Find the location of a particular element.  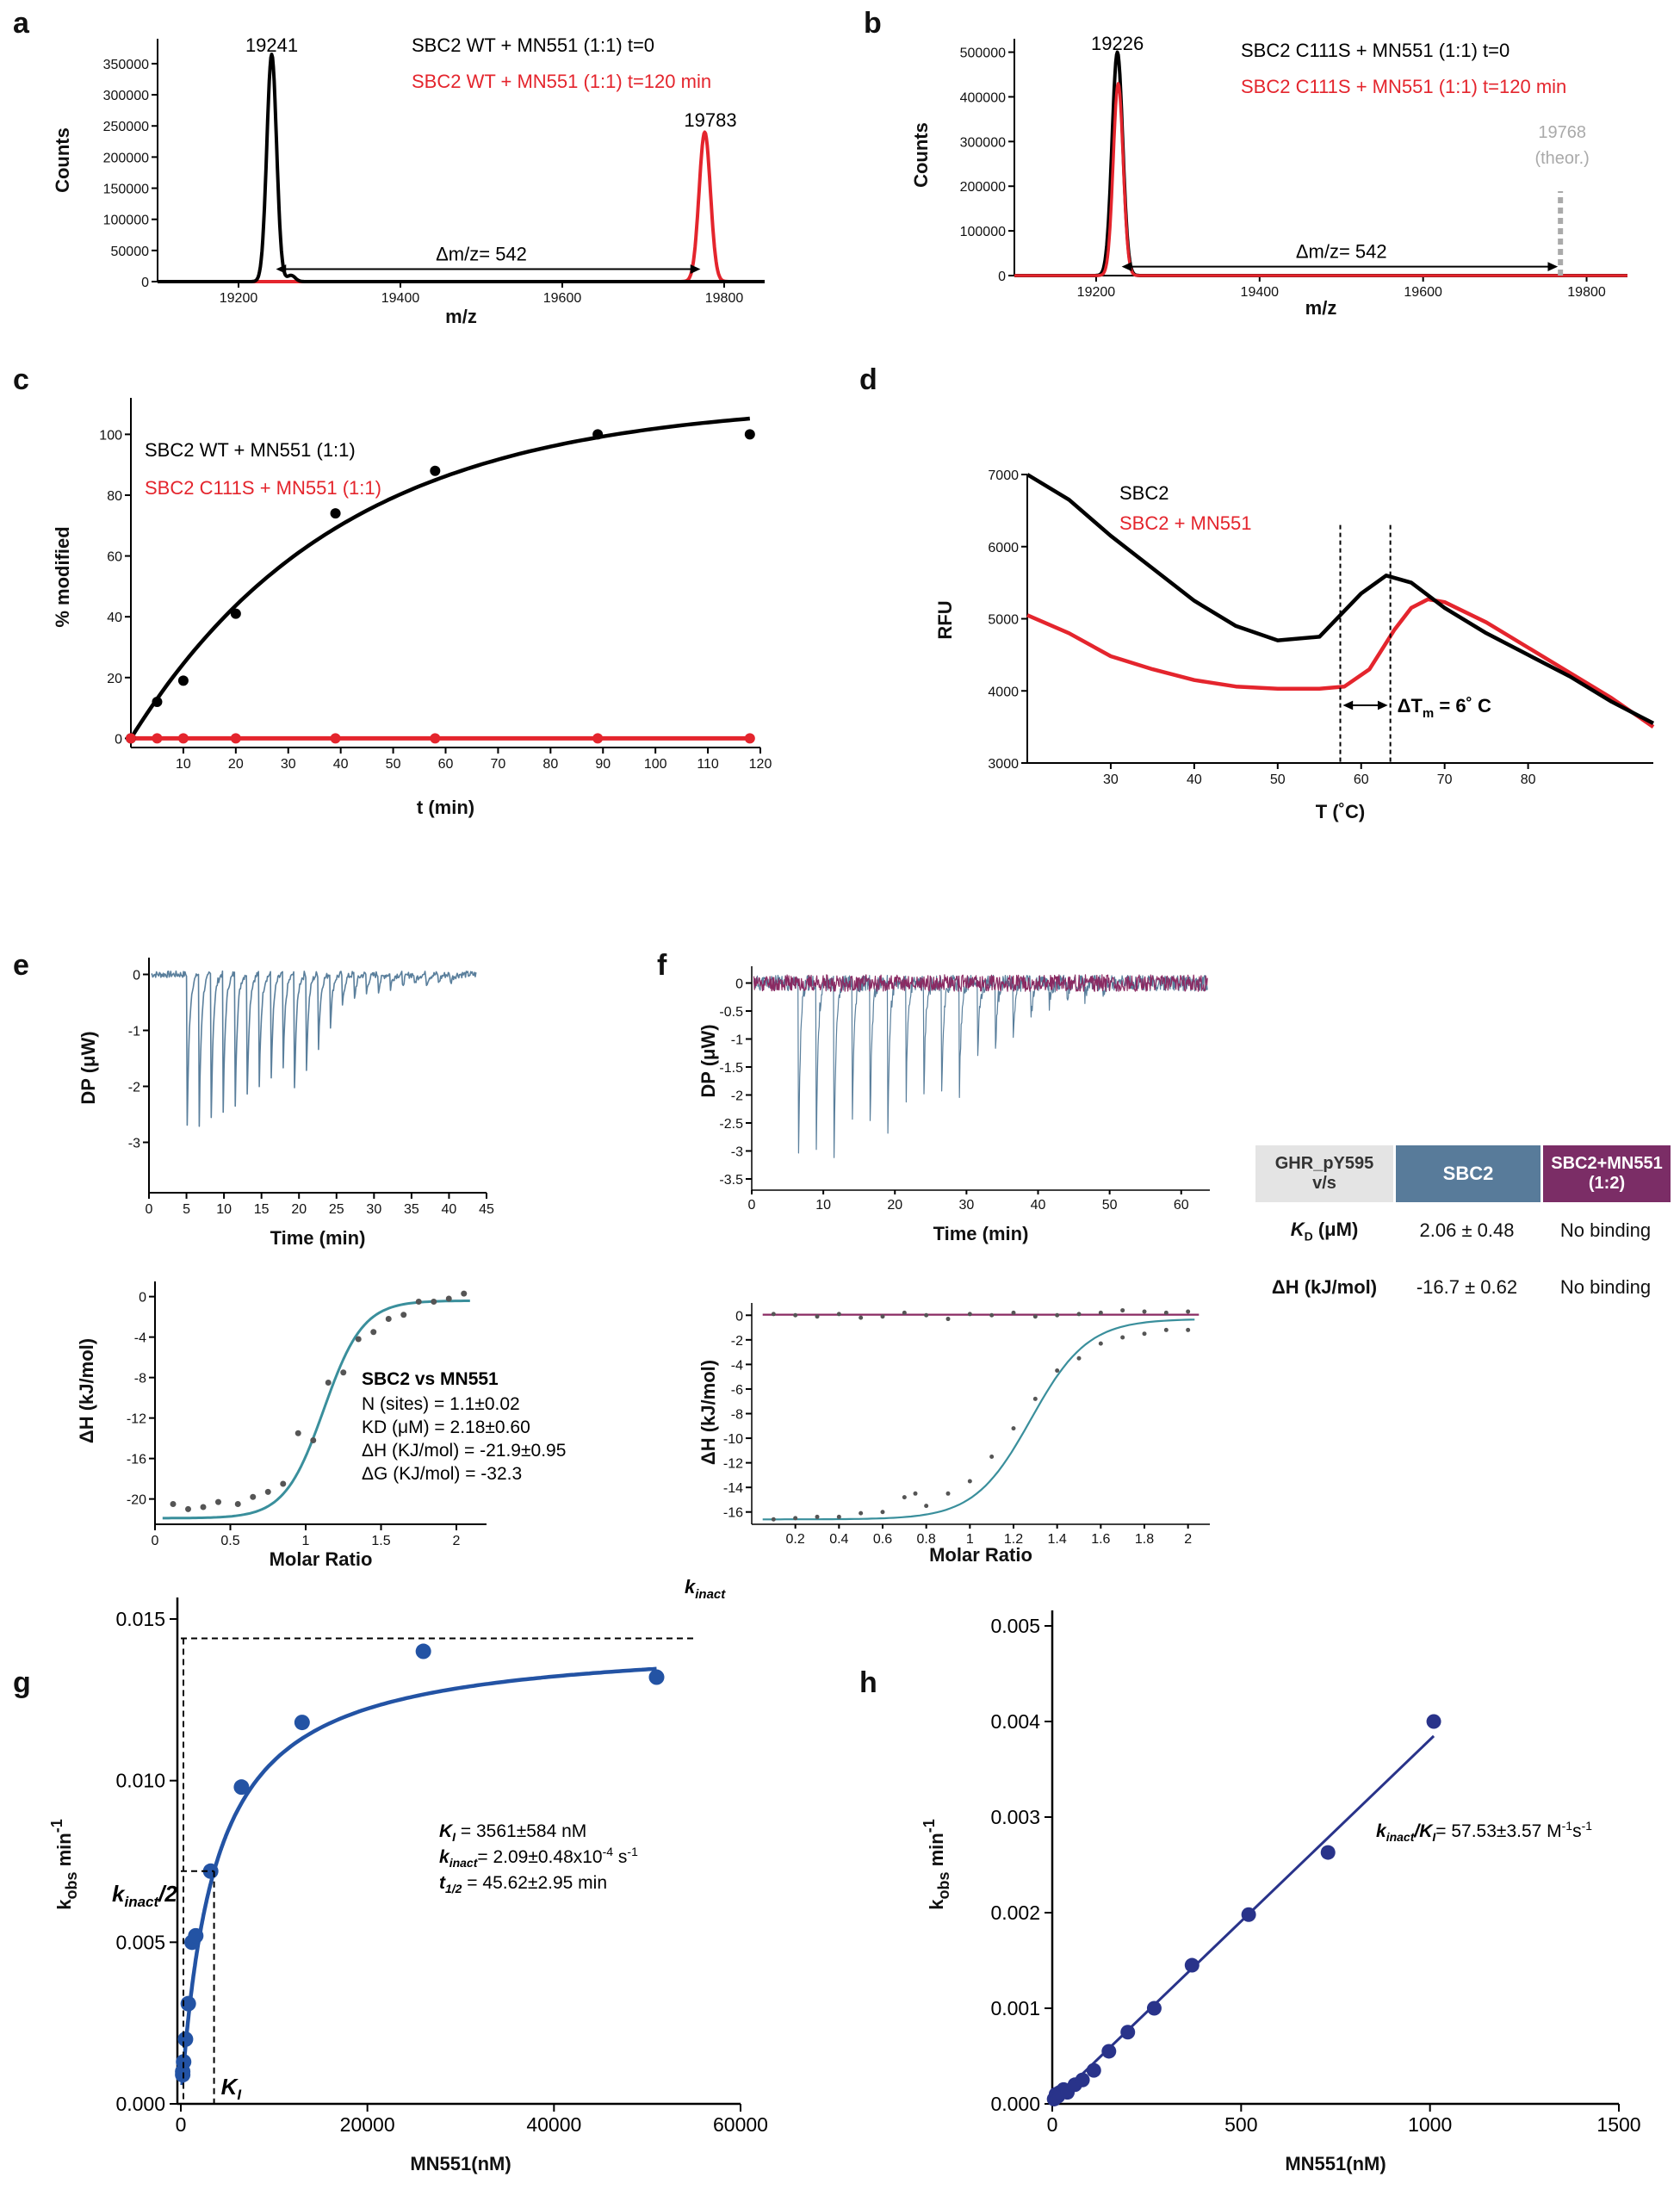

panel-a-x-tick-label: 19800 is located at coordinates (725, 298).